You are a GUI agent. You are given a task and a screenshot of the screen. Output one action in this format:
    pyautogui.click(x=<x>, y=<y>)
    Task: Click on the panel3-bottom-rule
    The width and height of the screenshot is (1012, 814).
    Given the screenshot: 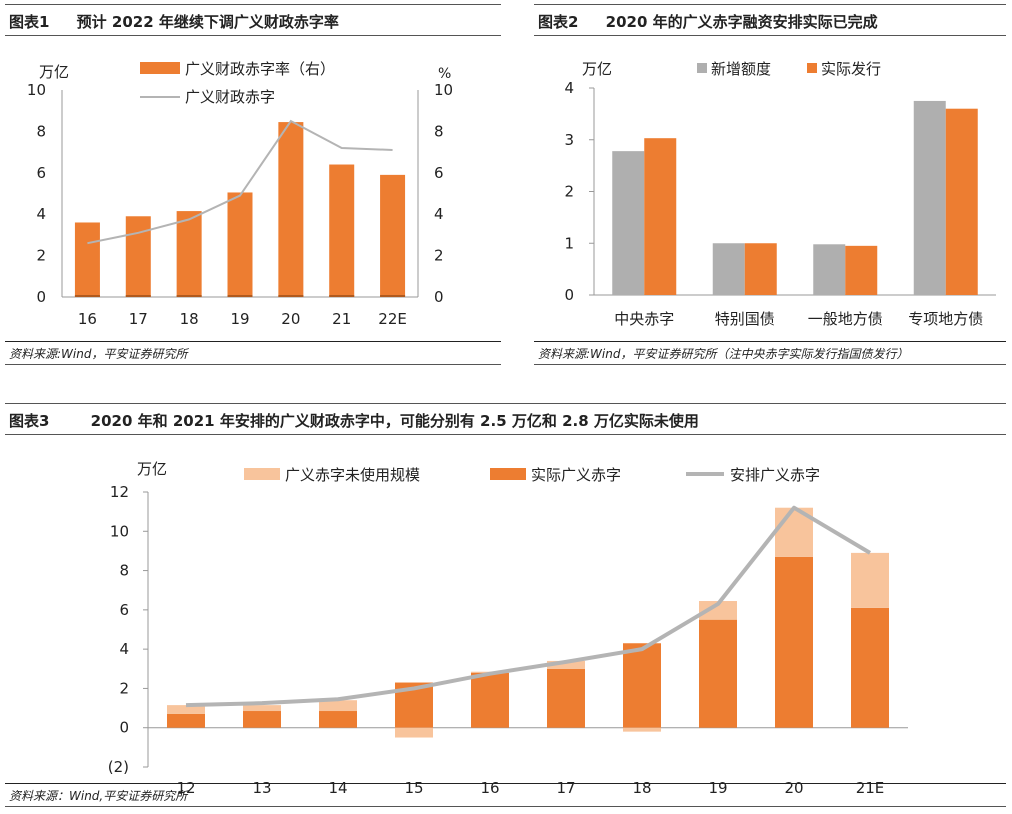 What is the action you would take?
    pyautogui.click(x=505, y=806)
    